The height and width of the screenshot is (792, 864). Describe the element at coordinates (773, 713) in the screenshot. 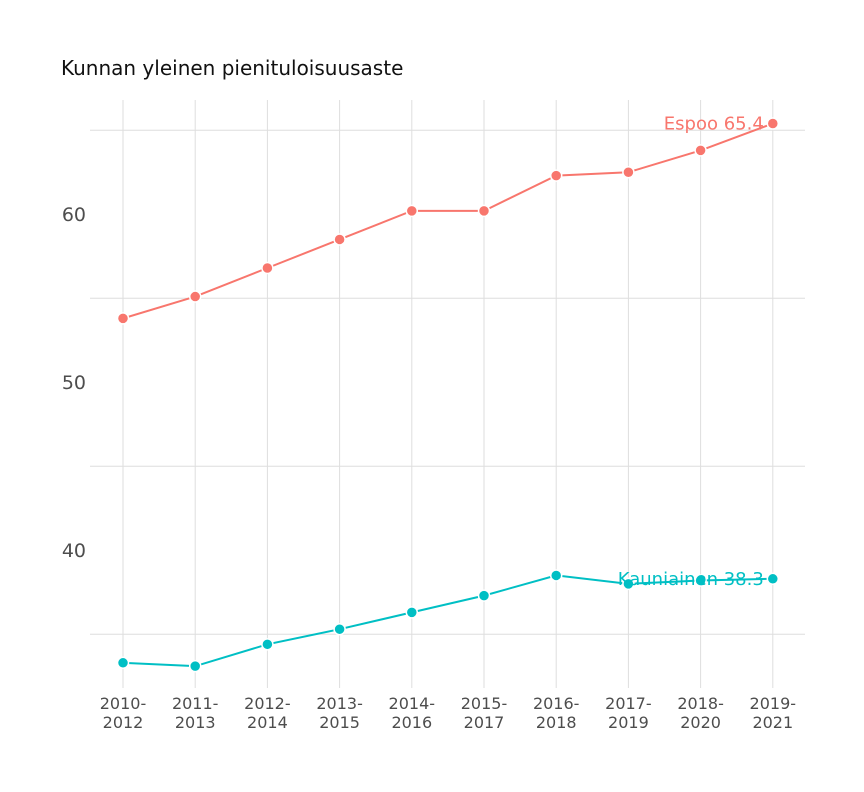

I see `x-tick-label: 2019-2021` at that location.